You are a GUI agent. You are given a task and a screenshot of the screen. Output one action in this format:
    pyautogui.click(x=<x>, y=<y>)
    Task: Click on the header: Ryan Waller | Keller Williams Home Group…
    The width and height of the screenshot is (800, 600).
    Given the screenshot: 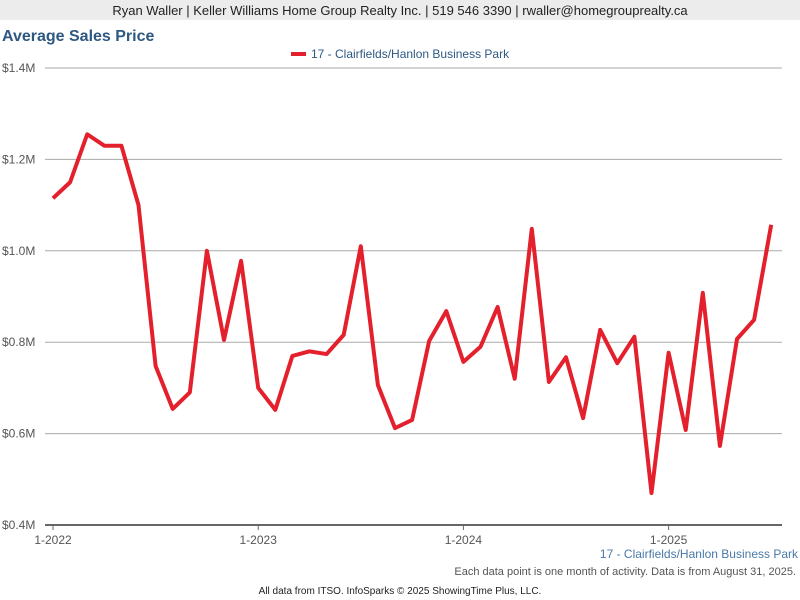 What is the action you would take?
    pyautogui.click(x=400, y=10)
    